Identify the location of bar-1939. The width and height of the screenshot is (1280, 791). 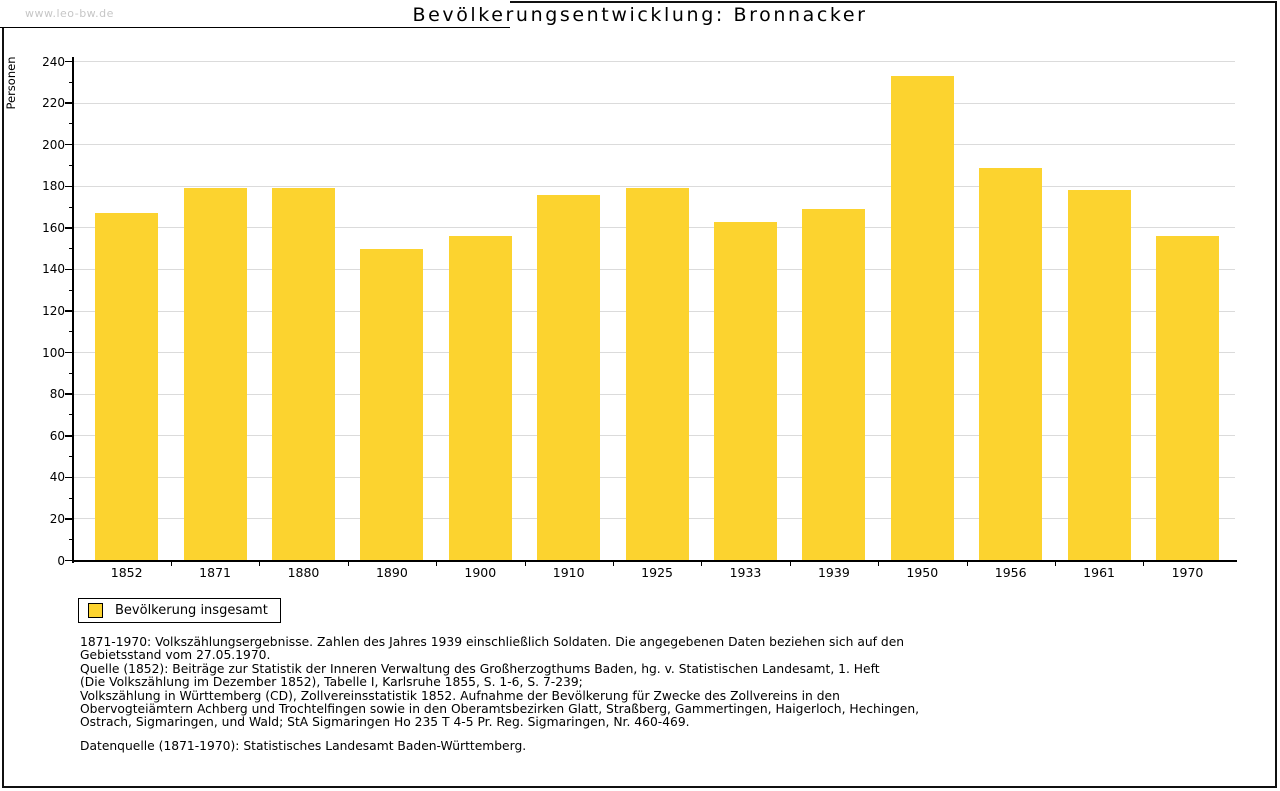
(834, 385).